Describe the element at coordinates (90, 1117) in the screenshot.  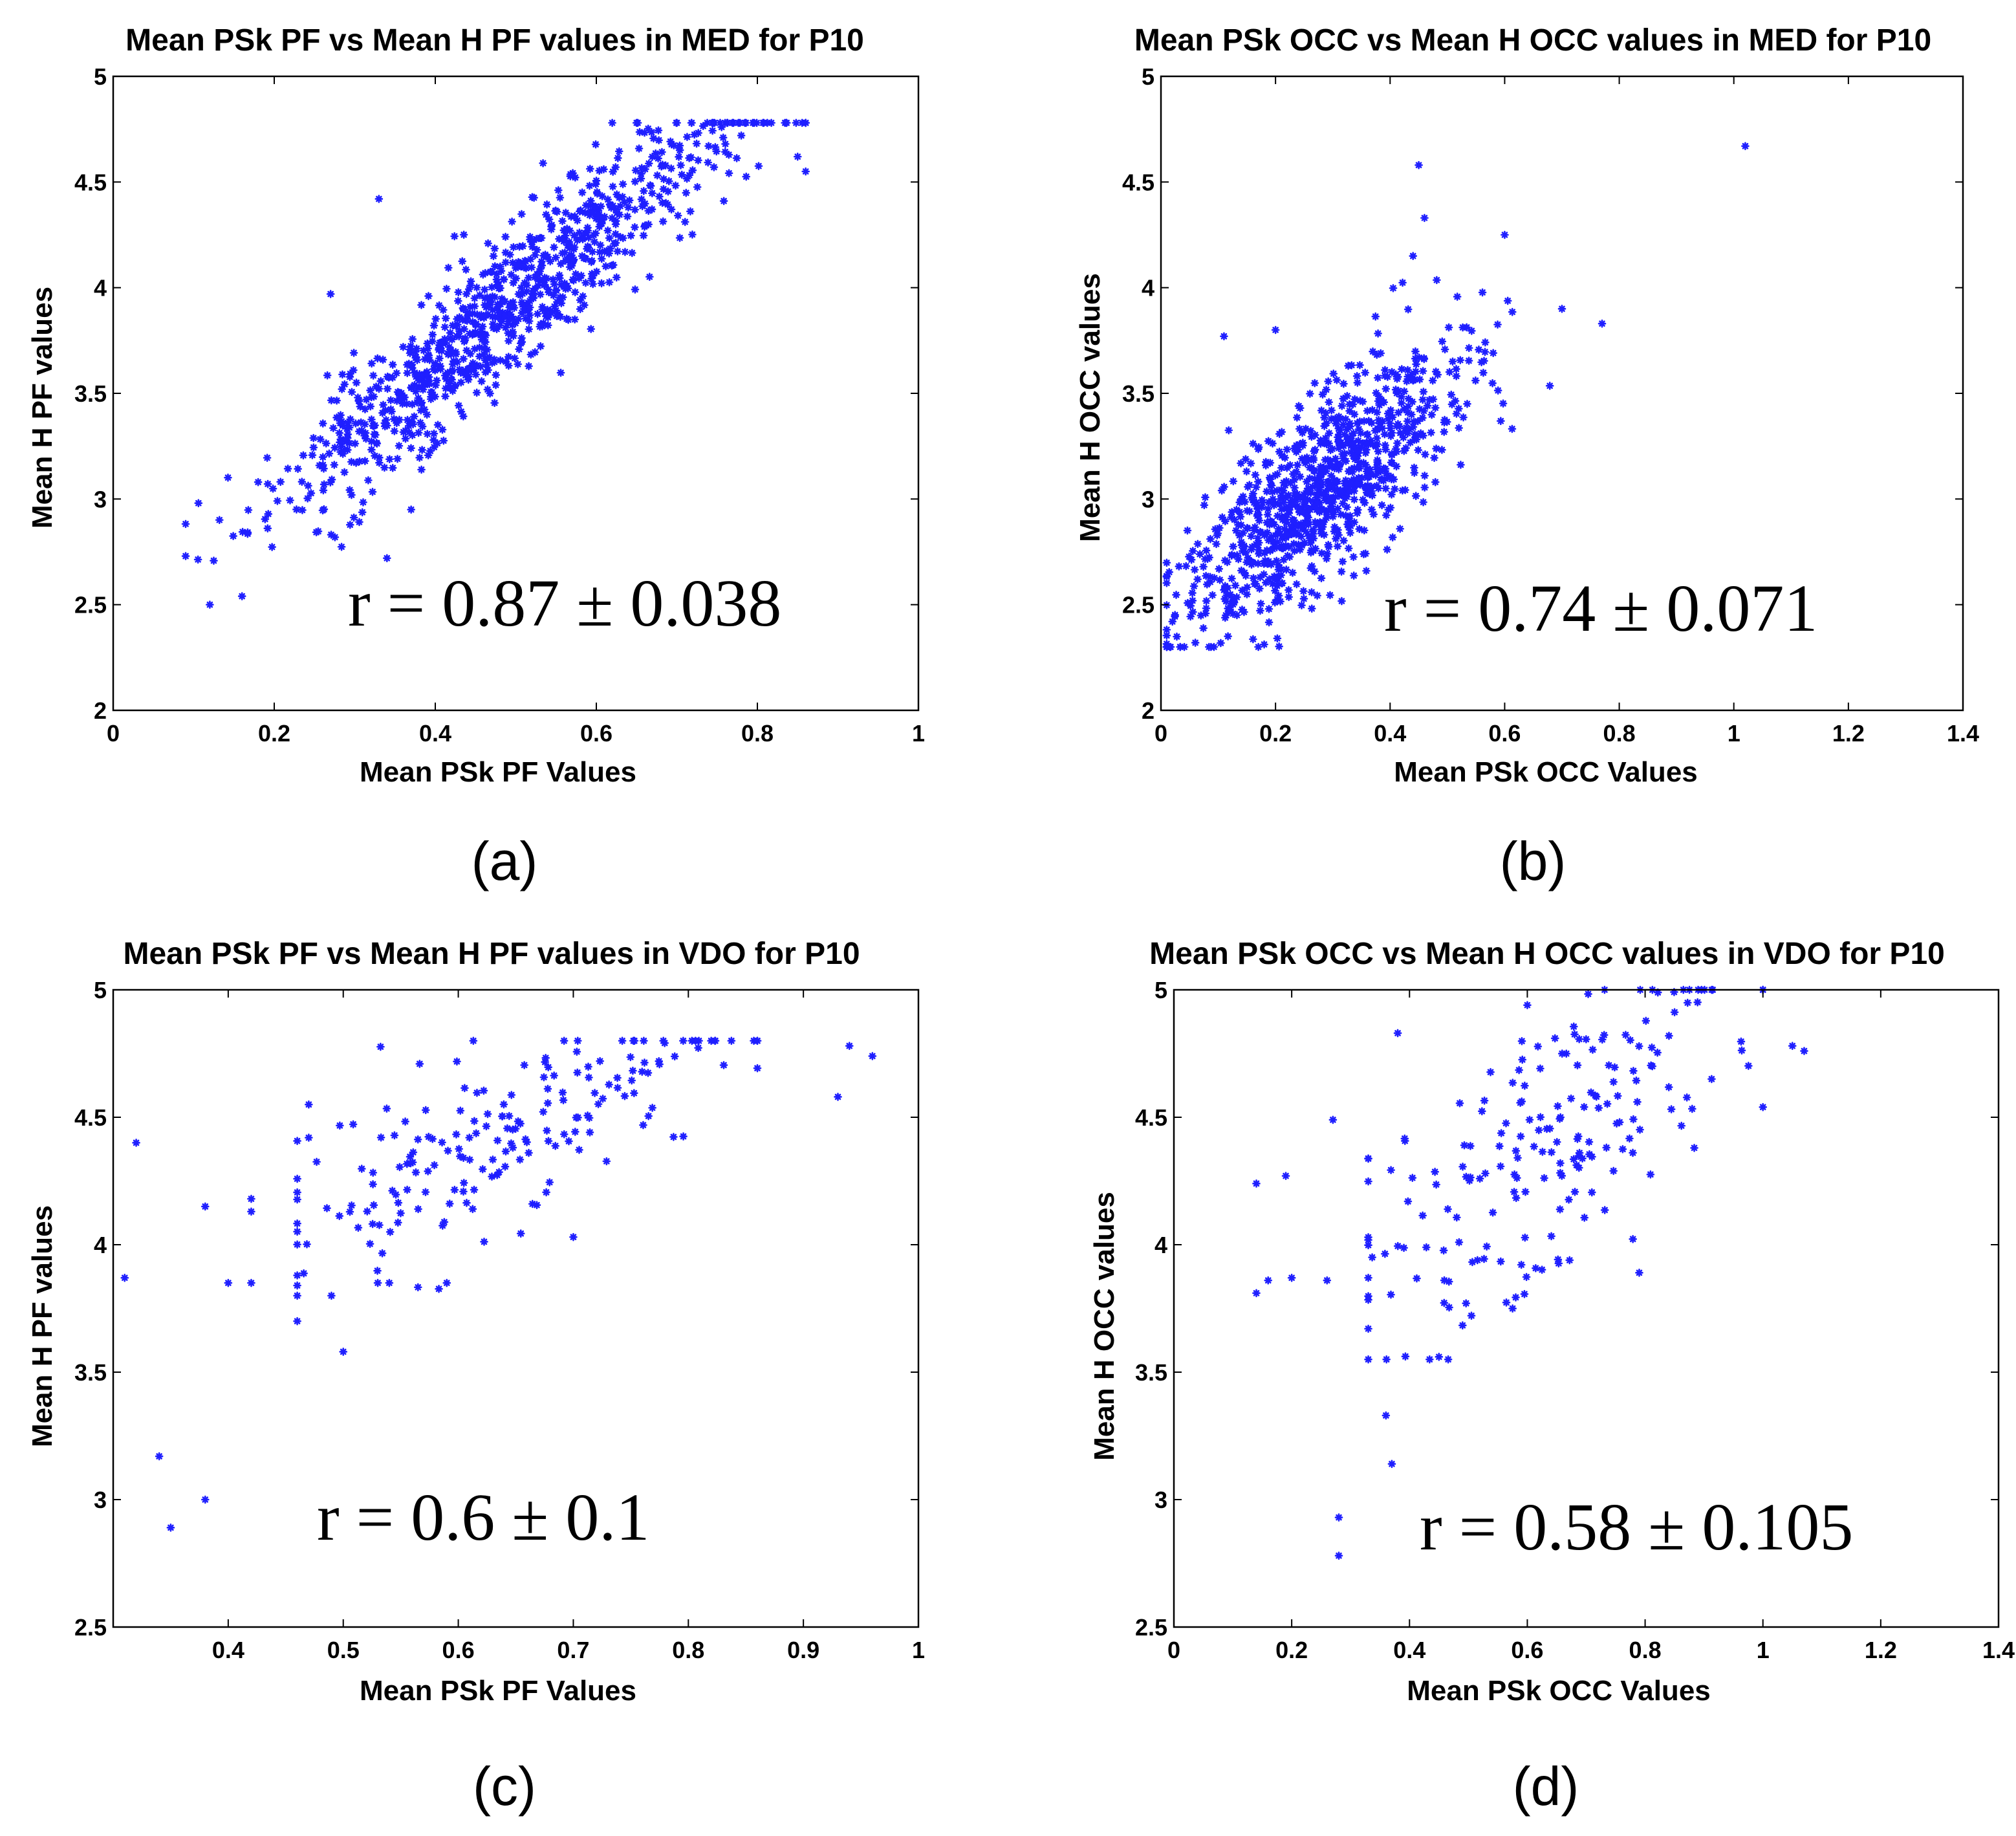
I see `y-tick-label: 4.5` at that location.